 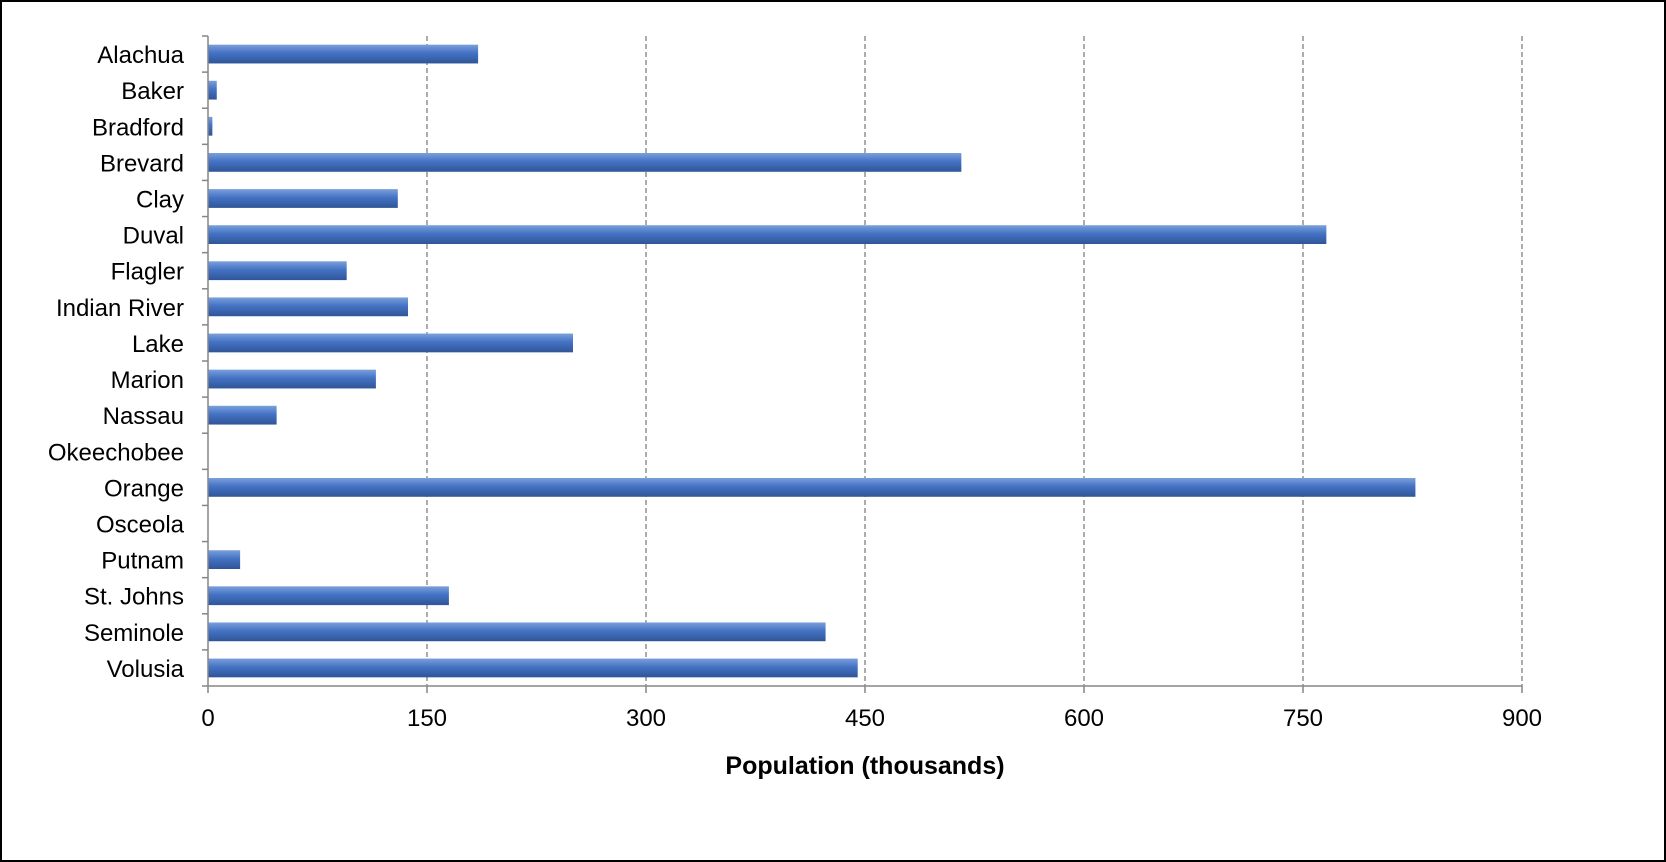 I want to click on category-label: Putnam, so click(x=142, y=561).